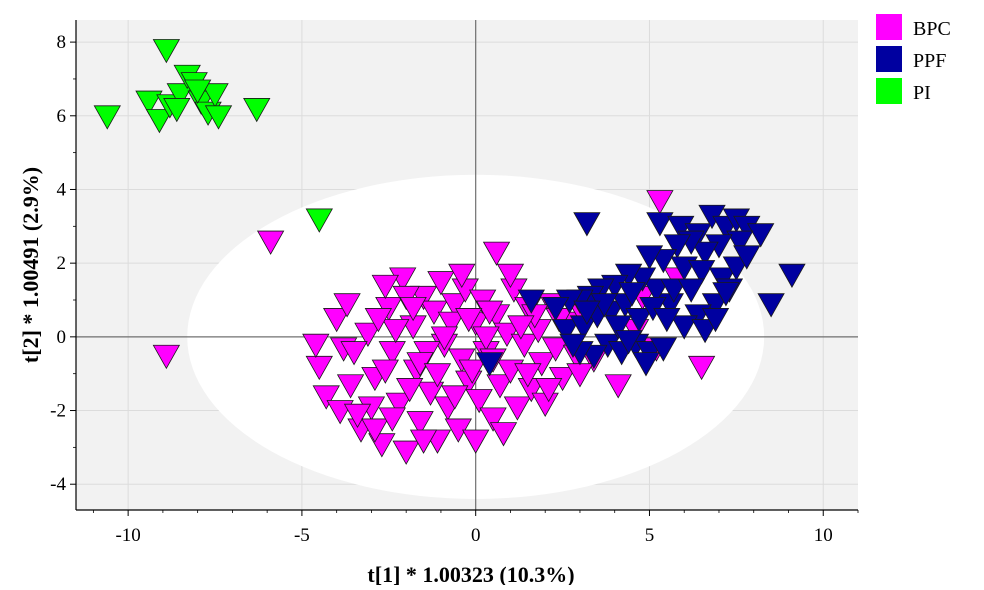 The height and width of the screenshot is (590, 984). I want to click on legend-swatch-pi, so click(889, 91).